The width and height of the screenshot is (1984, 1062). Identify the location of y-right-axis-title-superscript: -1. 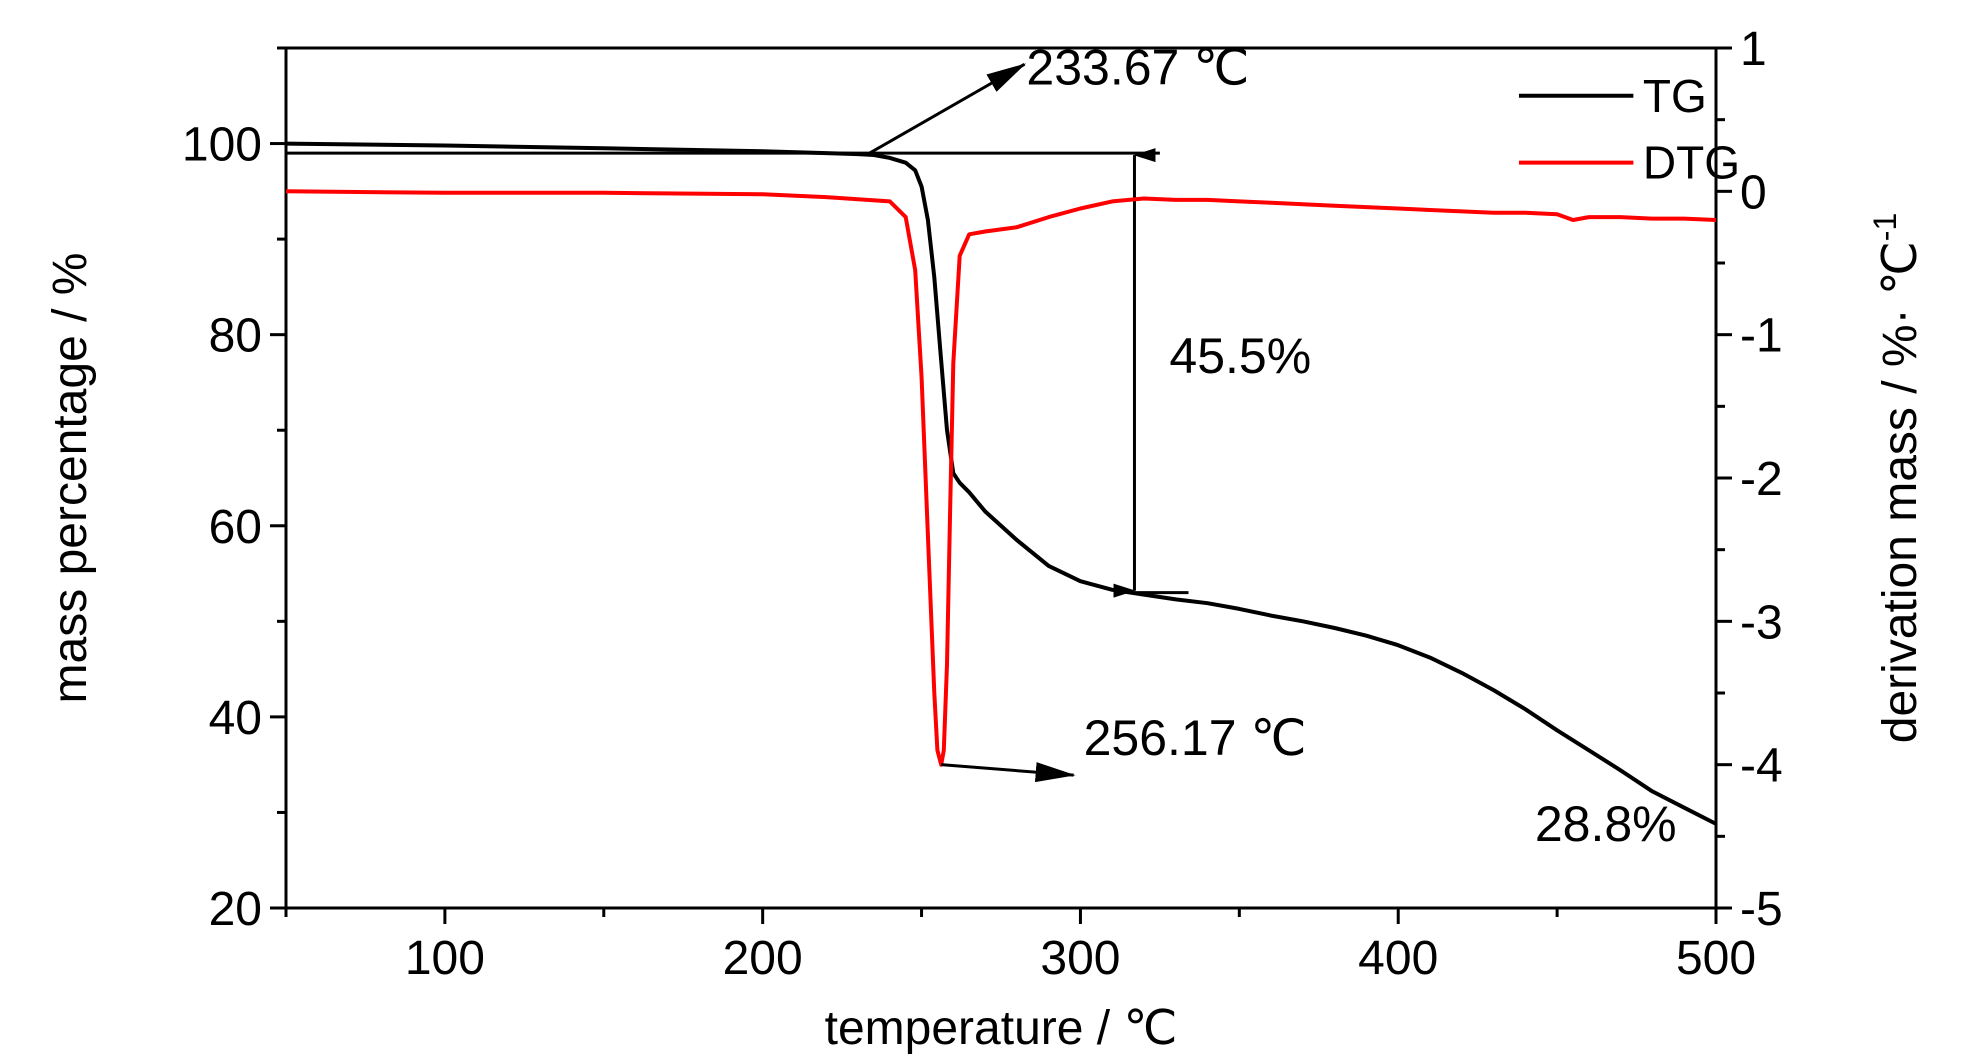
(1885, 227).